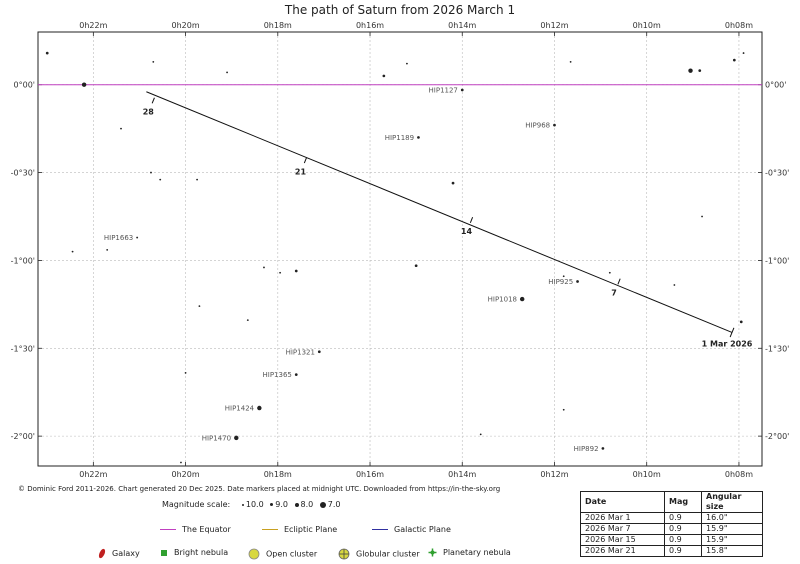  Describe the element at coordinates (126, 553) in the screenshot. I see `galaxy-label: Galaxy` at that location.